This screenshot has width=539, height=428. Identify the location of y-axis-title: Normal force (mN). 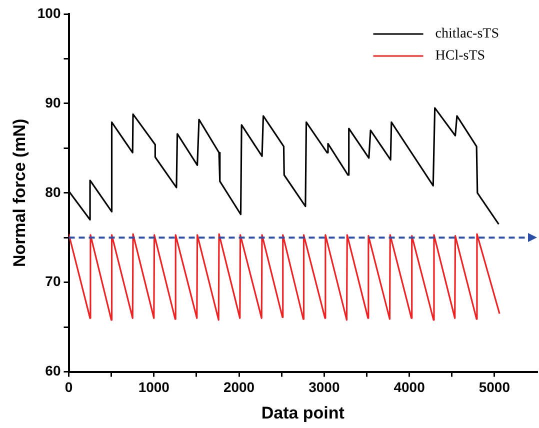
(19, 193).